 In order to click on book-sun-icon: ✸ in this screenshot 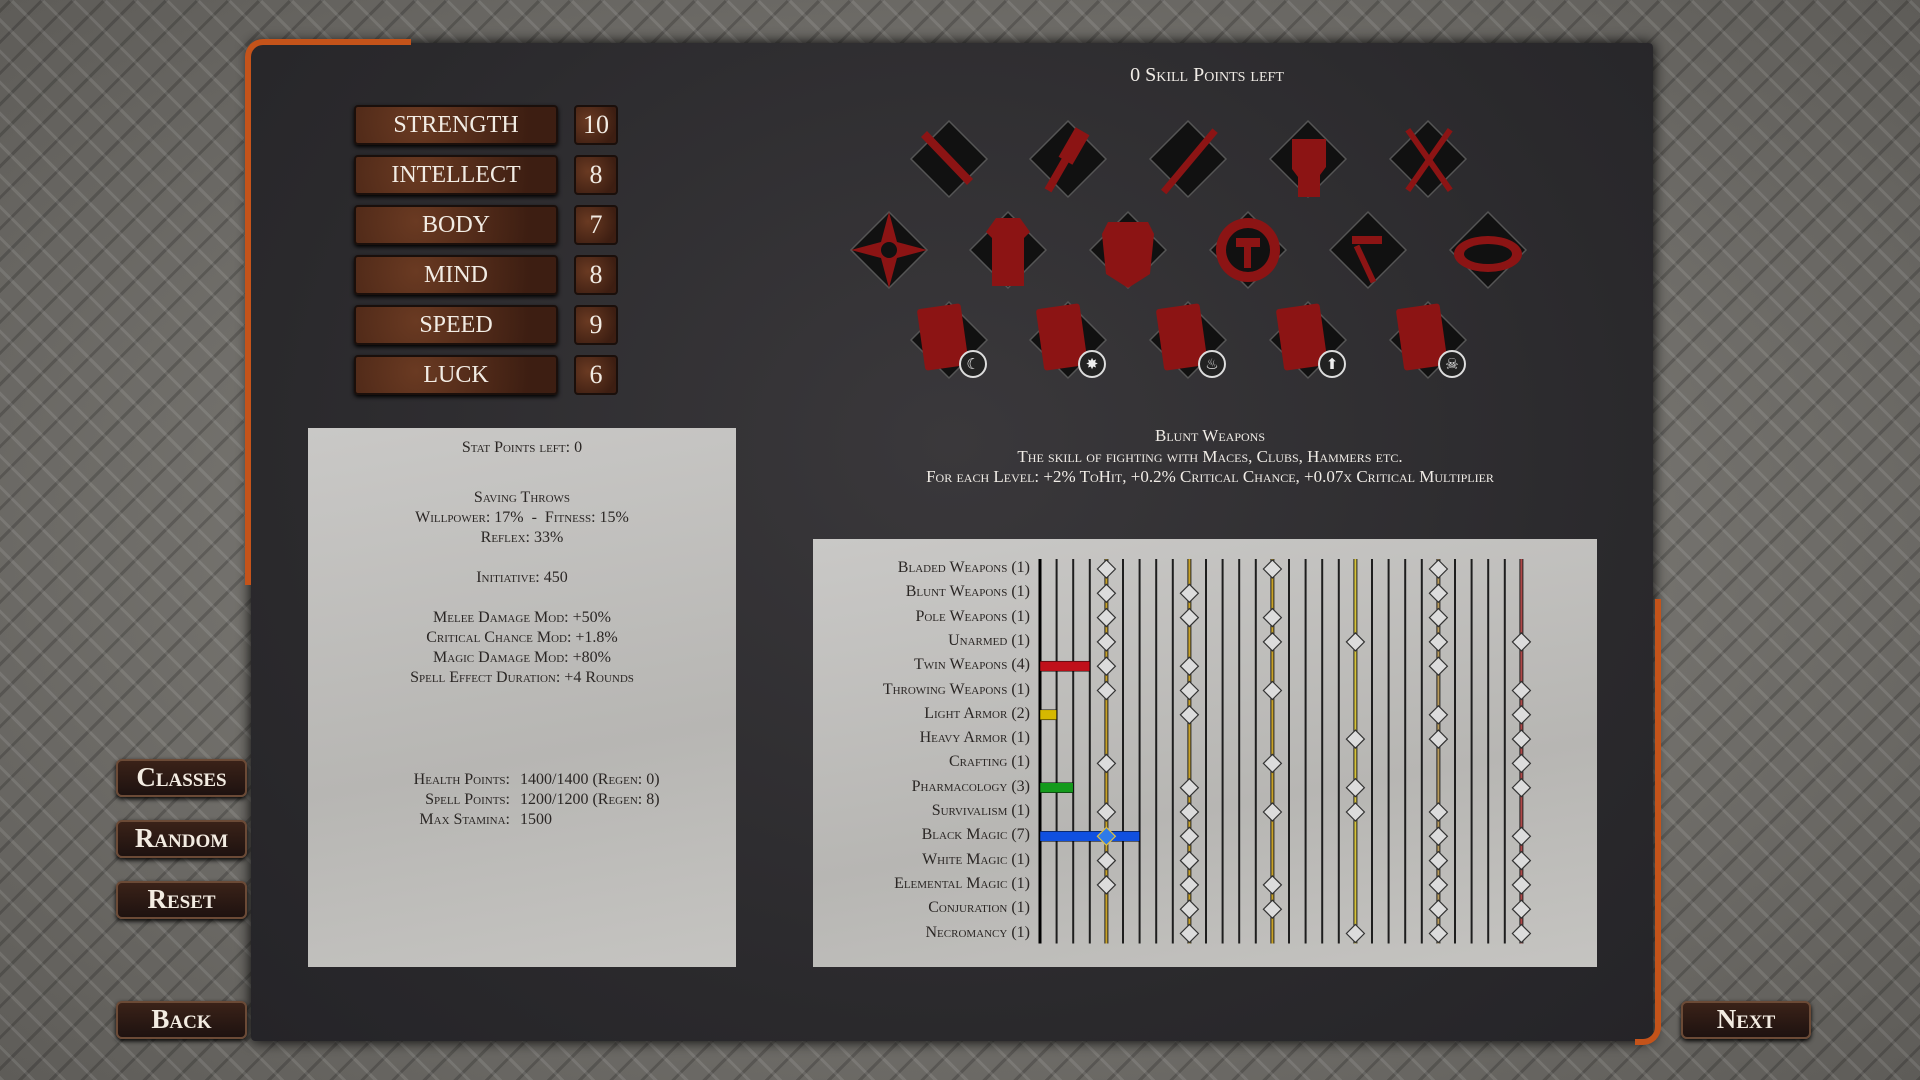, I will do `click(1068, 340)`.